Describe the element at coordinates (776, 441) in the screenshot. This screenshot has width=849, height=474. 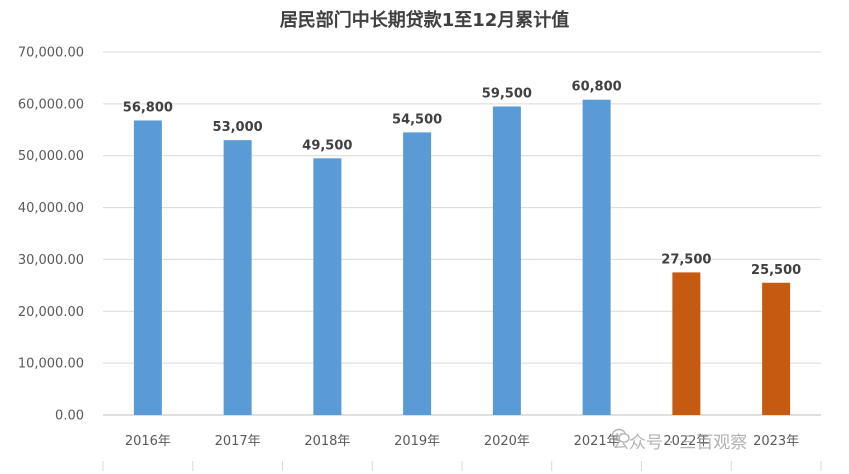
I see `x-tick-label: 2023年` at that location.